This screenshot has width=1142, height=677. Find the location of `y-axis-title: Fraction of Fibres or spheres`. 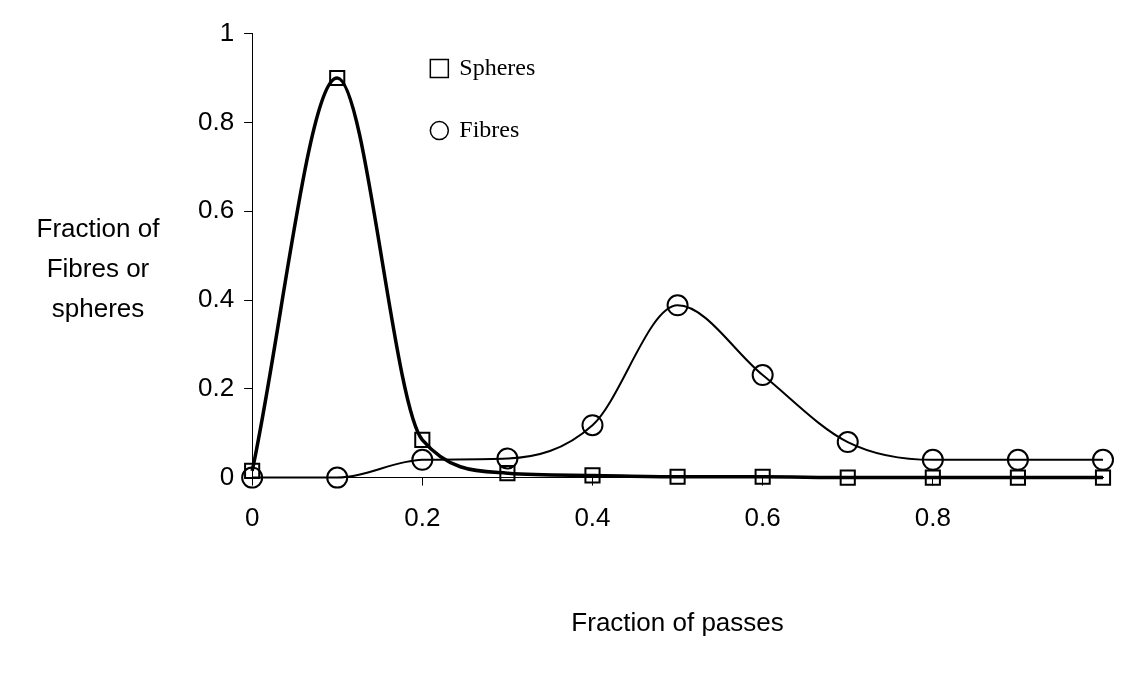

y-axis-title: Fraction of Fibres or spheres is located at coordinates (98, 268).